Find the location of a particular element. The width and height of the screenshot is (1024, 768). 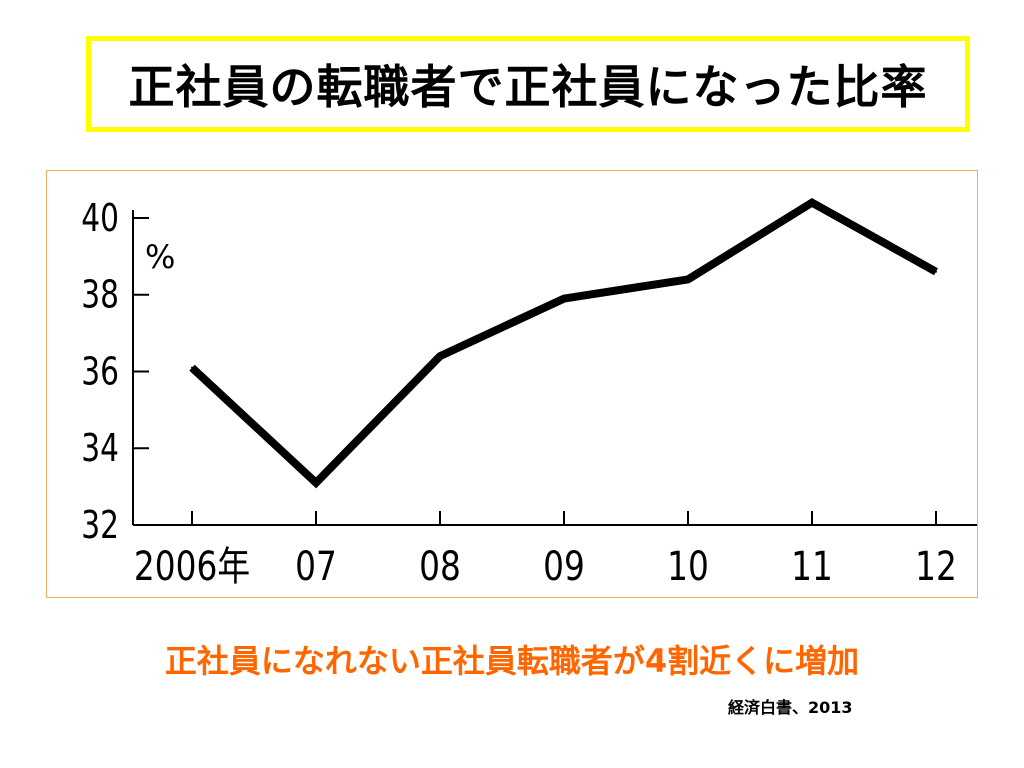

x-tick-label: 10 is located at coordinates (688, 566).